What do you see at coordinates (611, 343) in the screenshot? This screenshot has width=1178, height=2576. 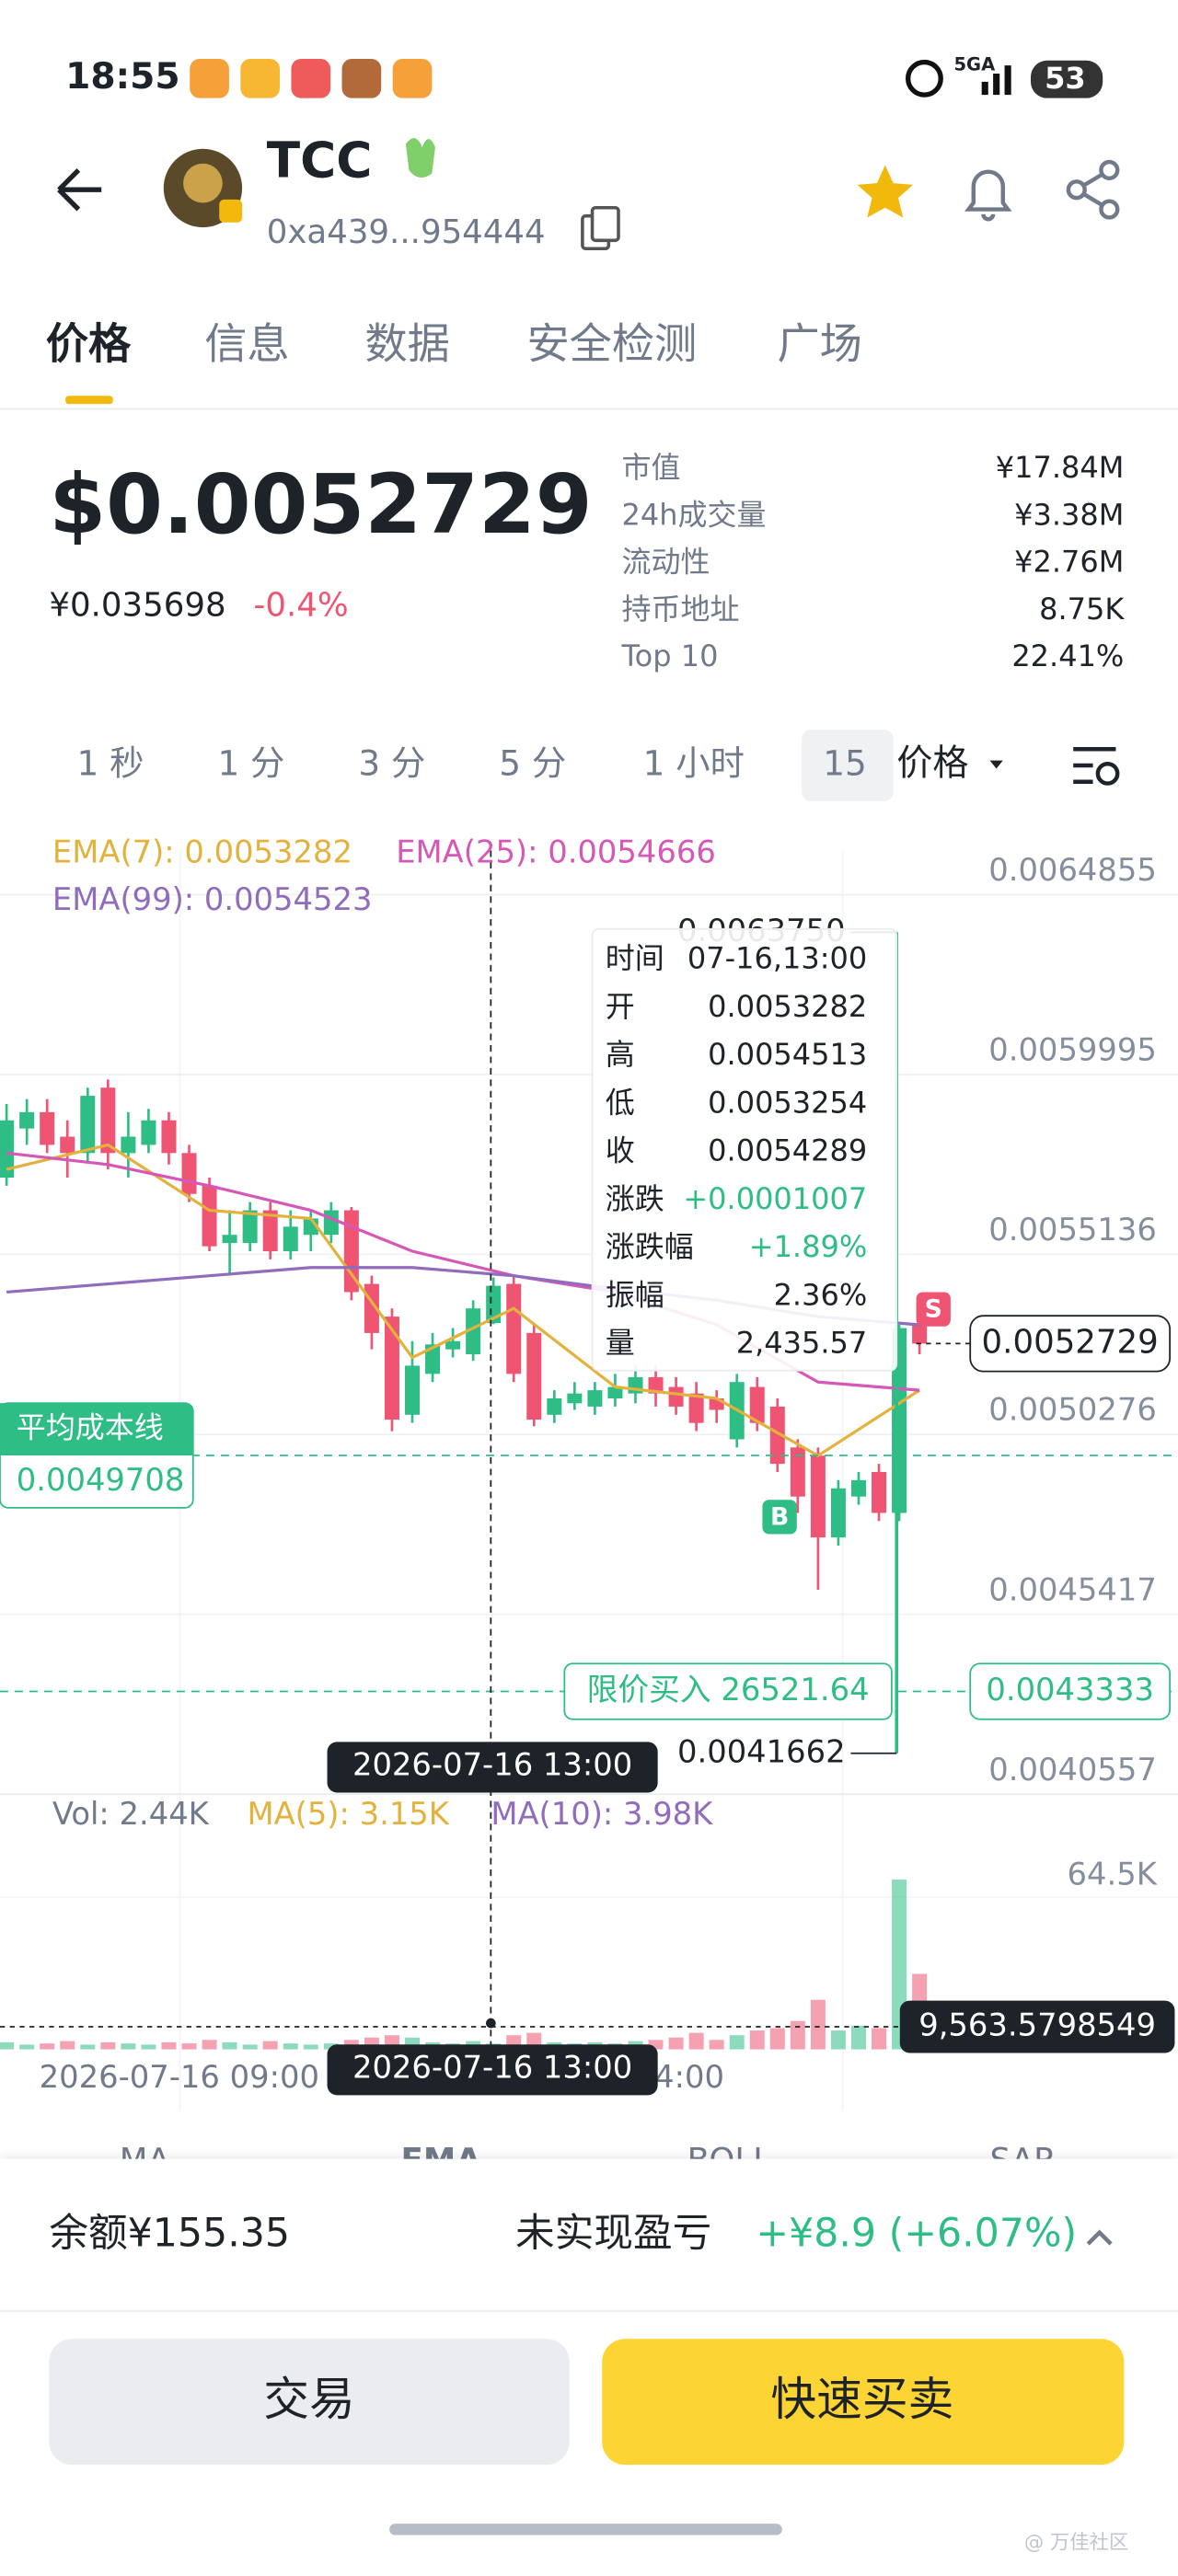 I see `tab: 安全检测` at bounding box center [611, 343].